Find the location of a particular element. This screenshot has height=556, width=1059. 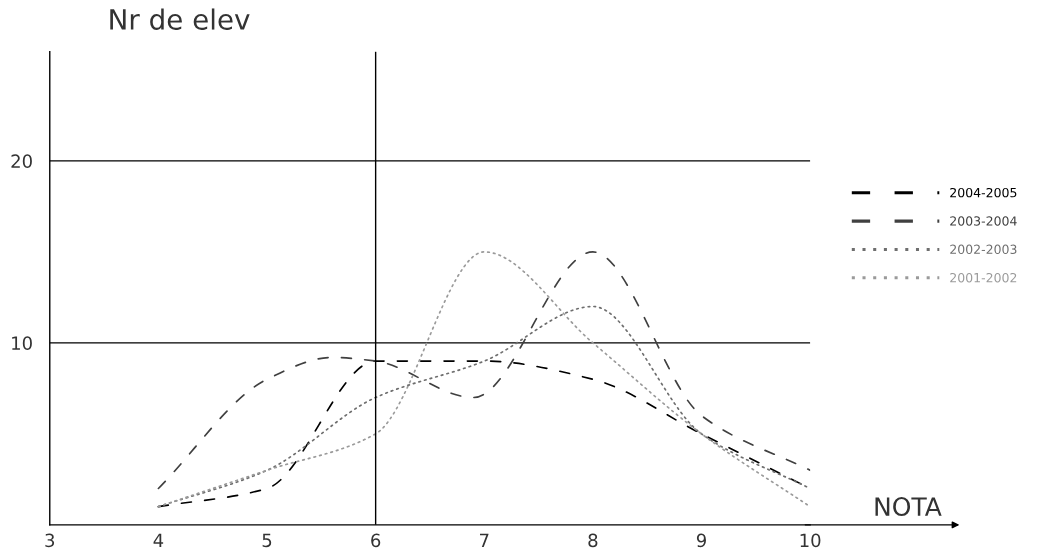

text: 2001-2002 is located at coordinates (983, 277).